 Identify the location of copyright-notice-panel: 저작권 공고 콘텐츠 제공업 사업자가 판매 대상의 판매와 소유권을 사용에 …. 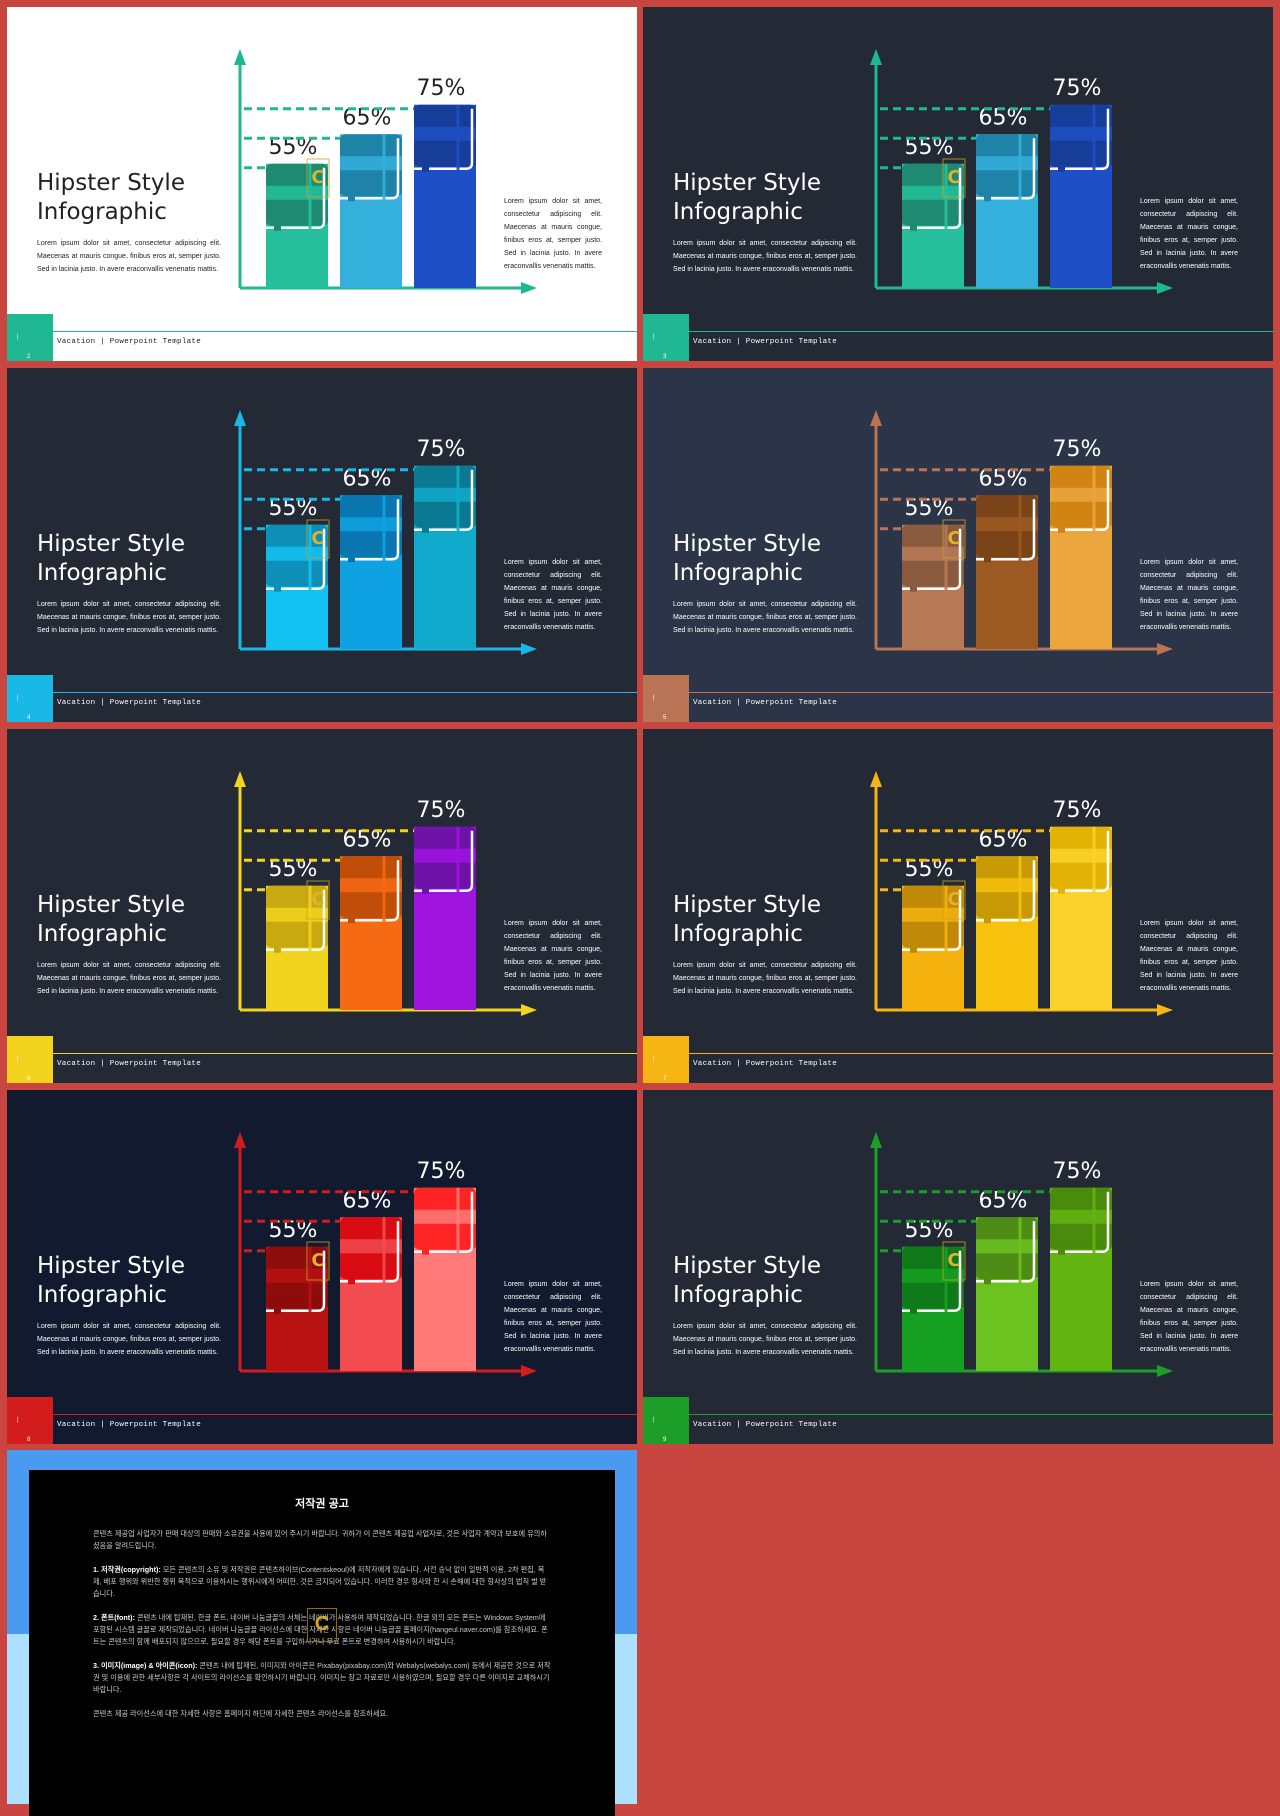
(322, 1643).